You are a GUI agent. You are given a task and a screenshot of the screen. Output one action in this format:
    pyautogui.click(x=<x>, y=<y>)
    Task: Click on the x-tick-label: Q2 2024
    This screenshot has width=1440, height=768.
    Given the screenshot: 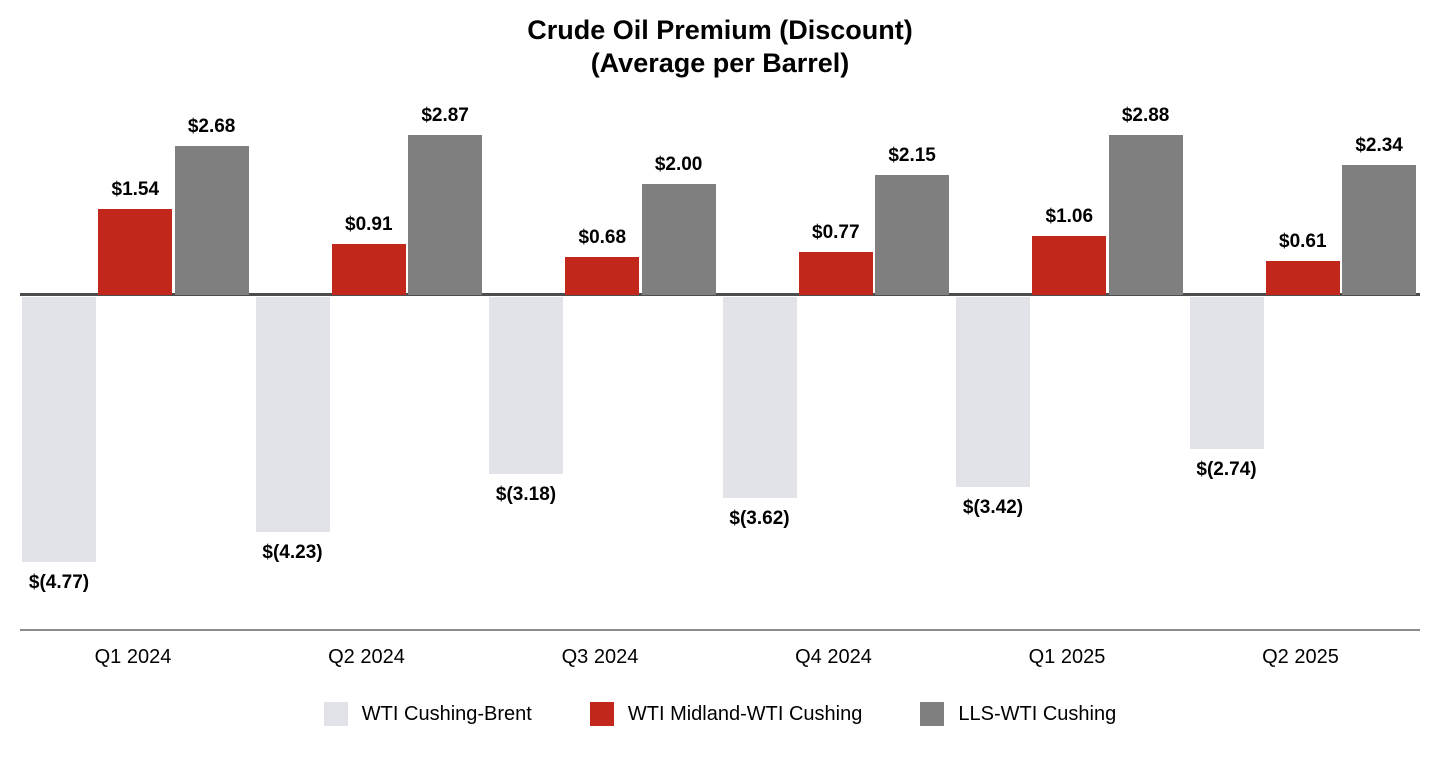 What is the action you would take?
    pyautogui.click(x=366, y=657)
    